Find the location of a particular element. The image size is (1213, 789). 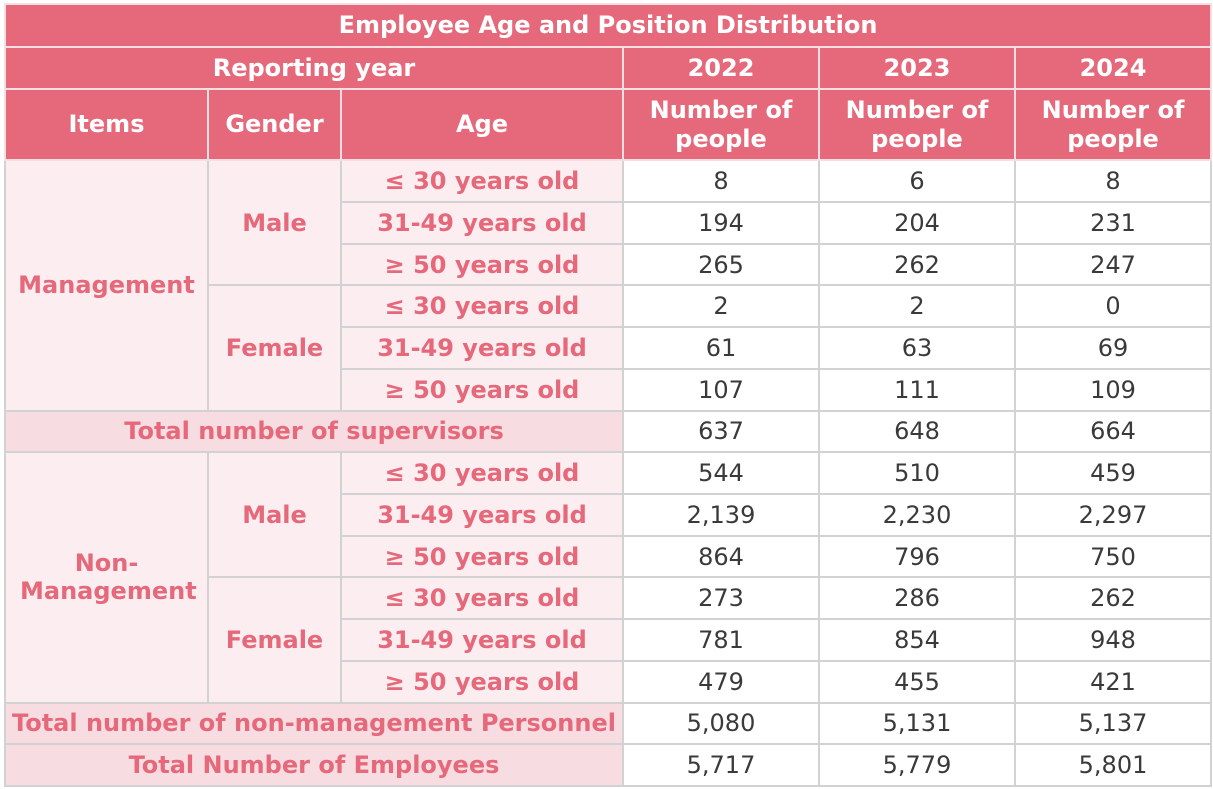

value-cell: 2,297 is located at coordinates (1113, 514).